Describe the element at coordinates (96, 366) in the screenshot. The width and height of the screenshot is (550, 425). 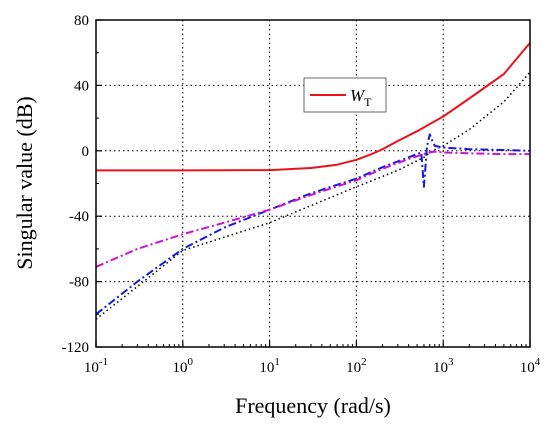
I see `x-tick-label: 10⁻¹` at that location.